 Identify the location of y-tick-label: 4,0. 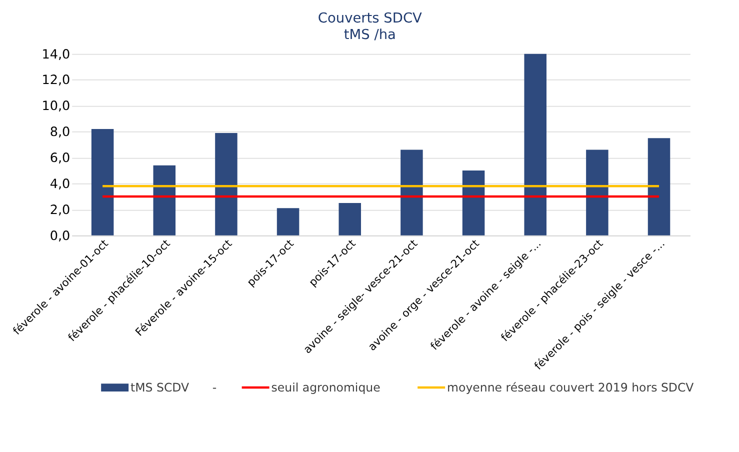
(60, 184).